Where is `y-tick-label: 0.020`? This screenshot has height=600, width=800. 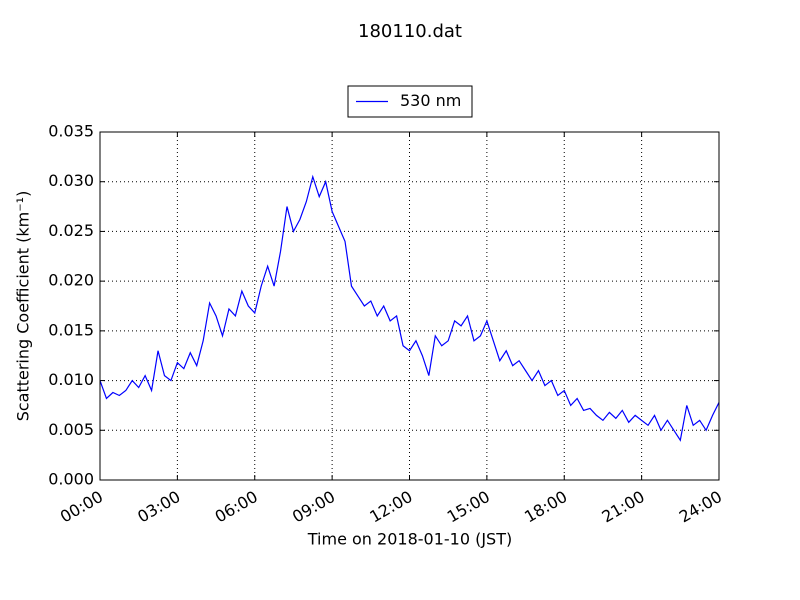
y-tick-label: 0.020 is located at coordinates (71, 280).